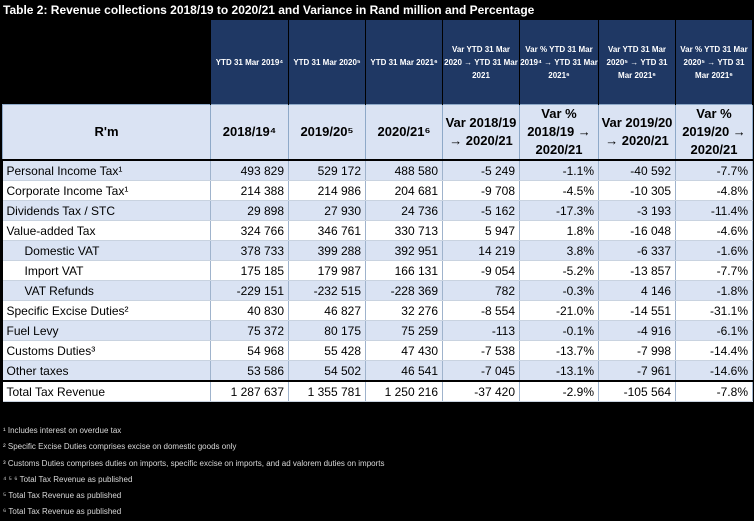  I want to click on table-cell: 392 951, so click(404, 250).